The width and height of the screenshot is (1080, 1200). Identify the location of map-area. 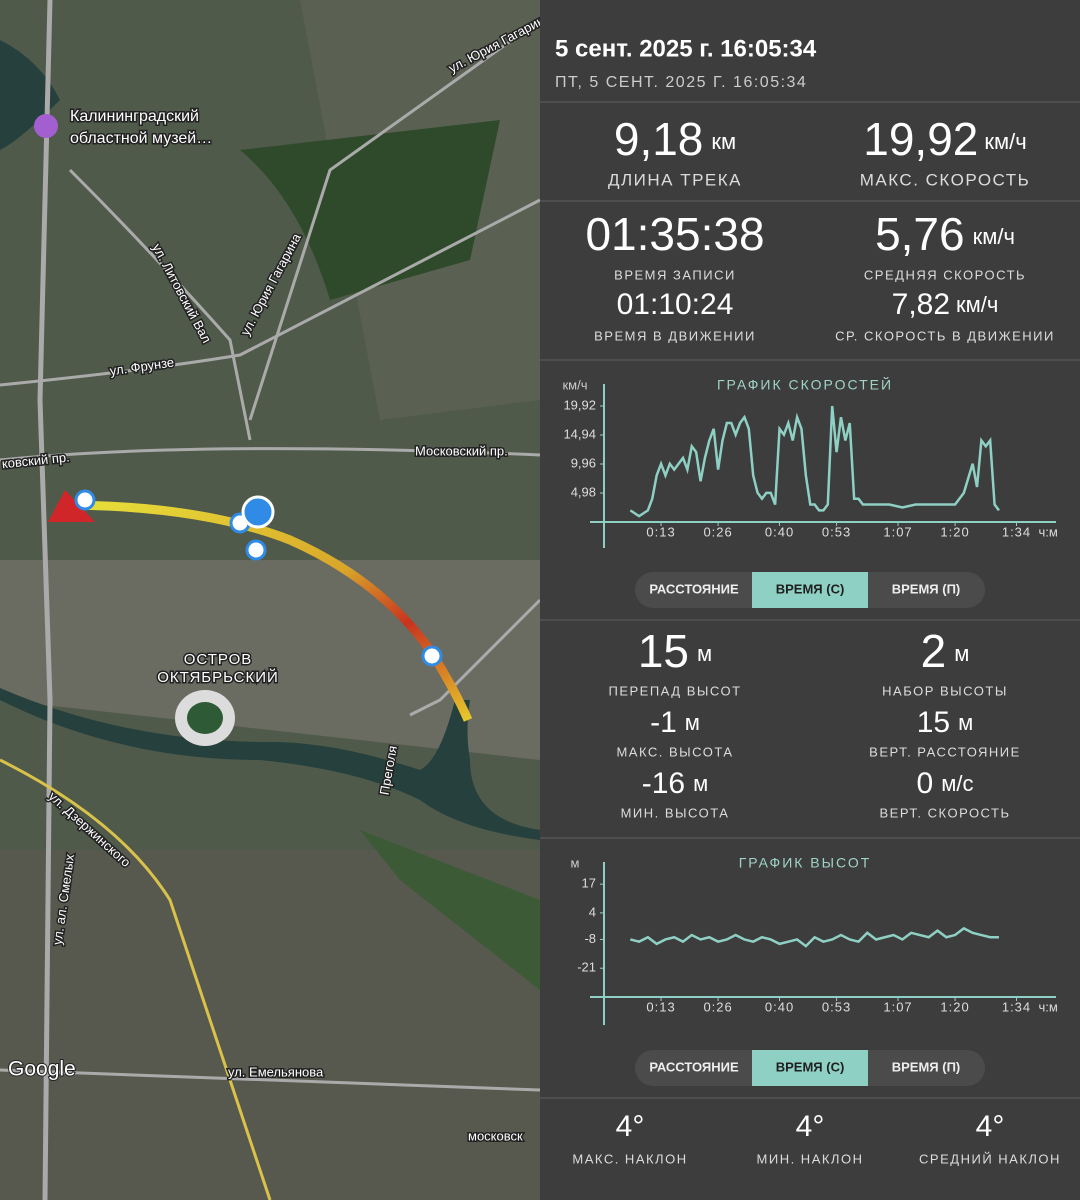
(270, 660).